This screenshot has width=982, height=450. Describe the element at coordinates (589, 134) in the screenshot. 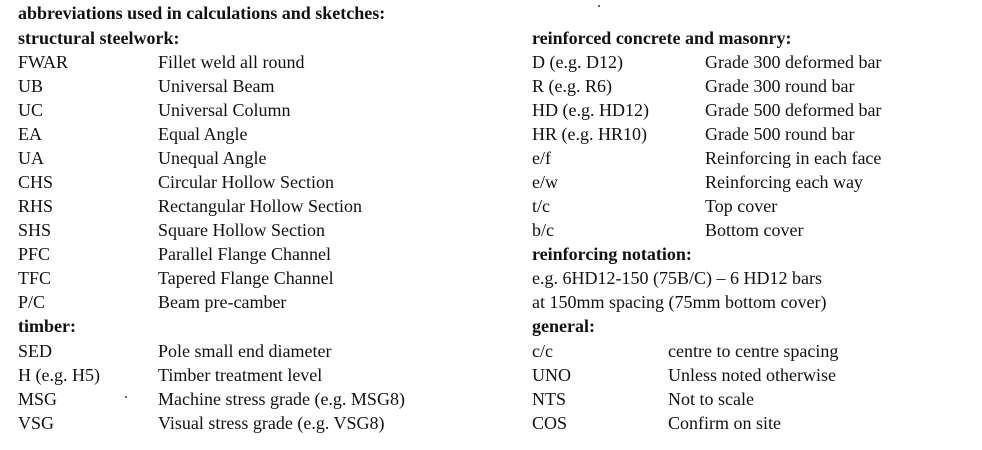

I see `concrete-abbr: HR (e.g. HR10)` at that location.